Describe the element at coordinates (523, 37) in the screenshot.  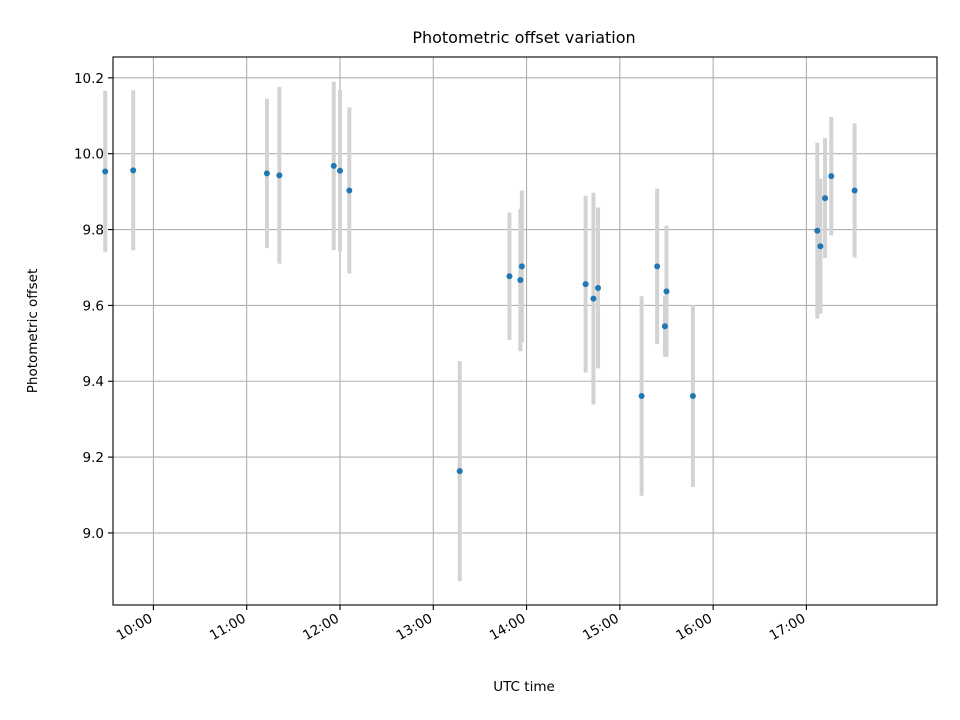
I see `chart-title: Photometric offset variation` at that location.